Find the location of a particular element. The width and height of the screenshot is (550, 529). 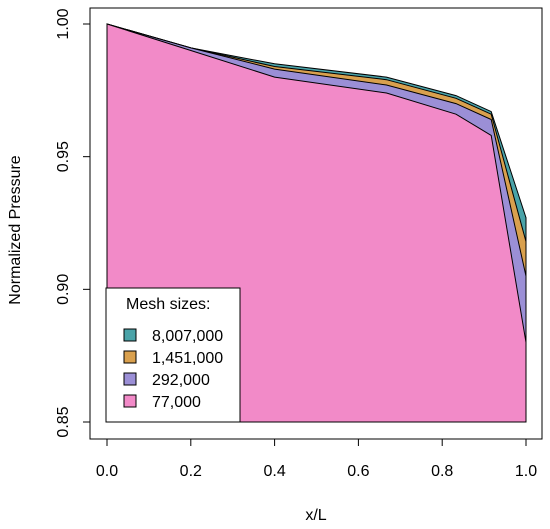

x-tick-label: 0.8 is located at coordinates (442, 471).